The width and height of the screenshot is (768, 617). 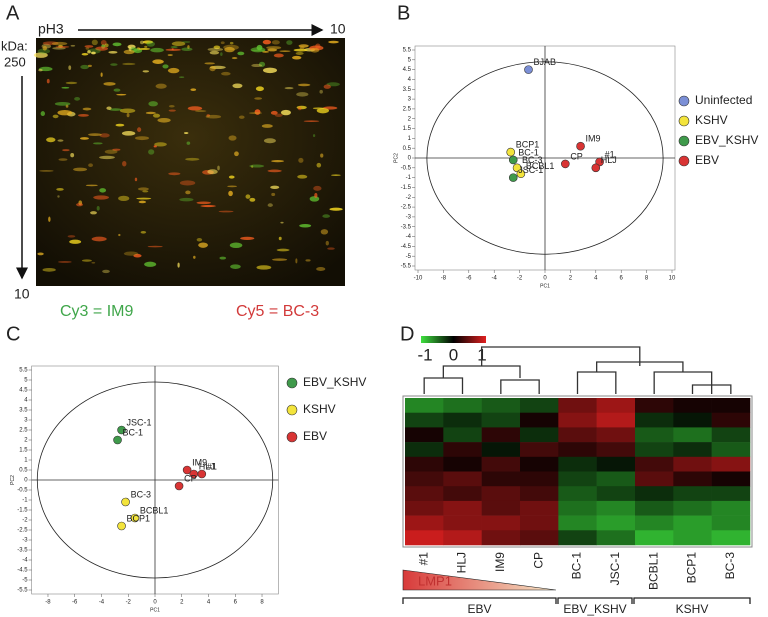 What do you see at coordinates (544, 62) in the screenshot?
I see `point-label: BJAB` at bounding box center [544, 62].